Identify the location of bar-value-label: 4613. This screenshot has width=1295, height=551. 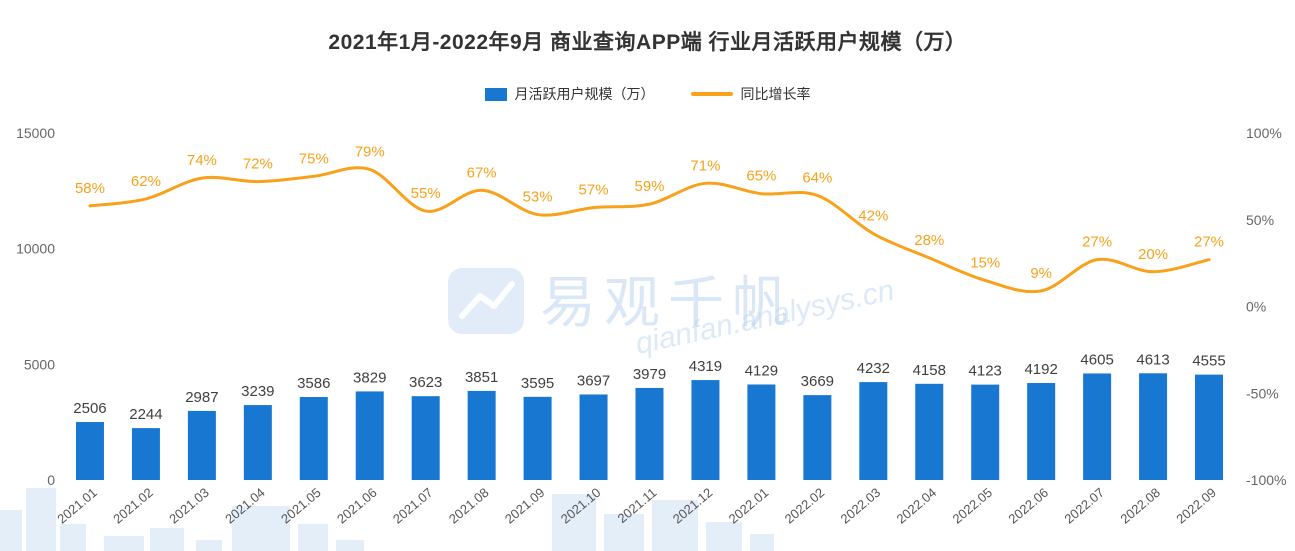
(1152, 359).